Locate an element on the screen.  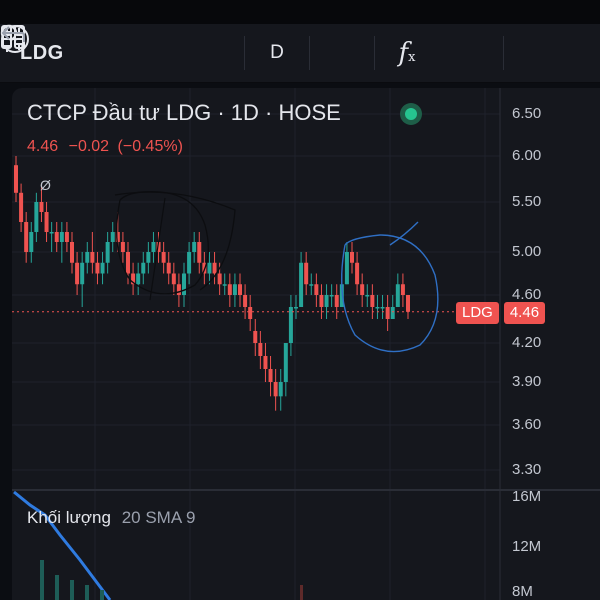
function-icon: fx is located at coordinates (407, 53).